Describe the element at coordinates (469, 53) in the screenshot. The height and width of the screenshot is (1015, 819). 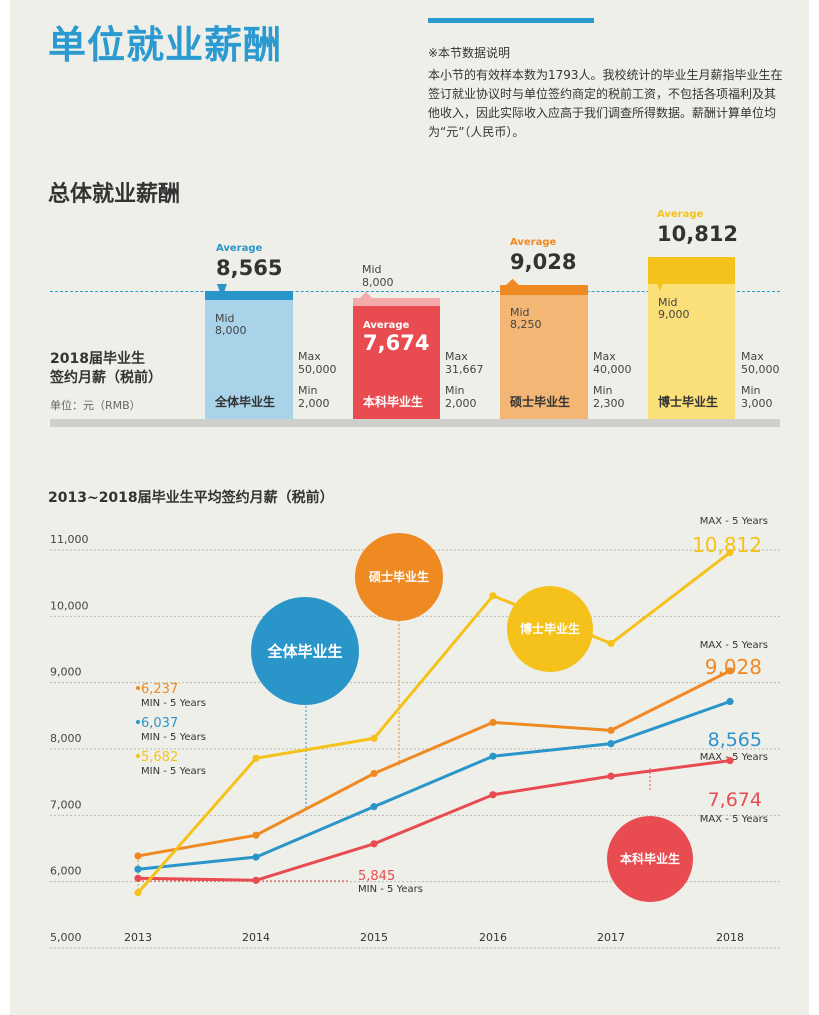
I see `note-title: ※本节数据说明` at that location.